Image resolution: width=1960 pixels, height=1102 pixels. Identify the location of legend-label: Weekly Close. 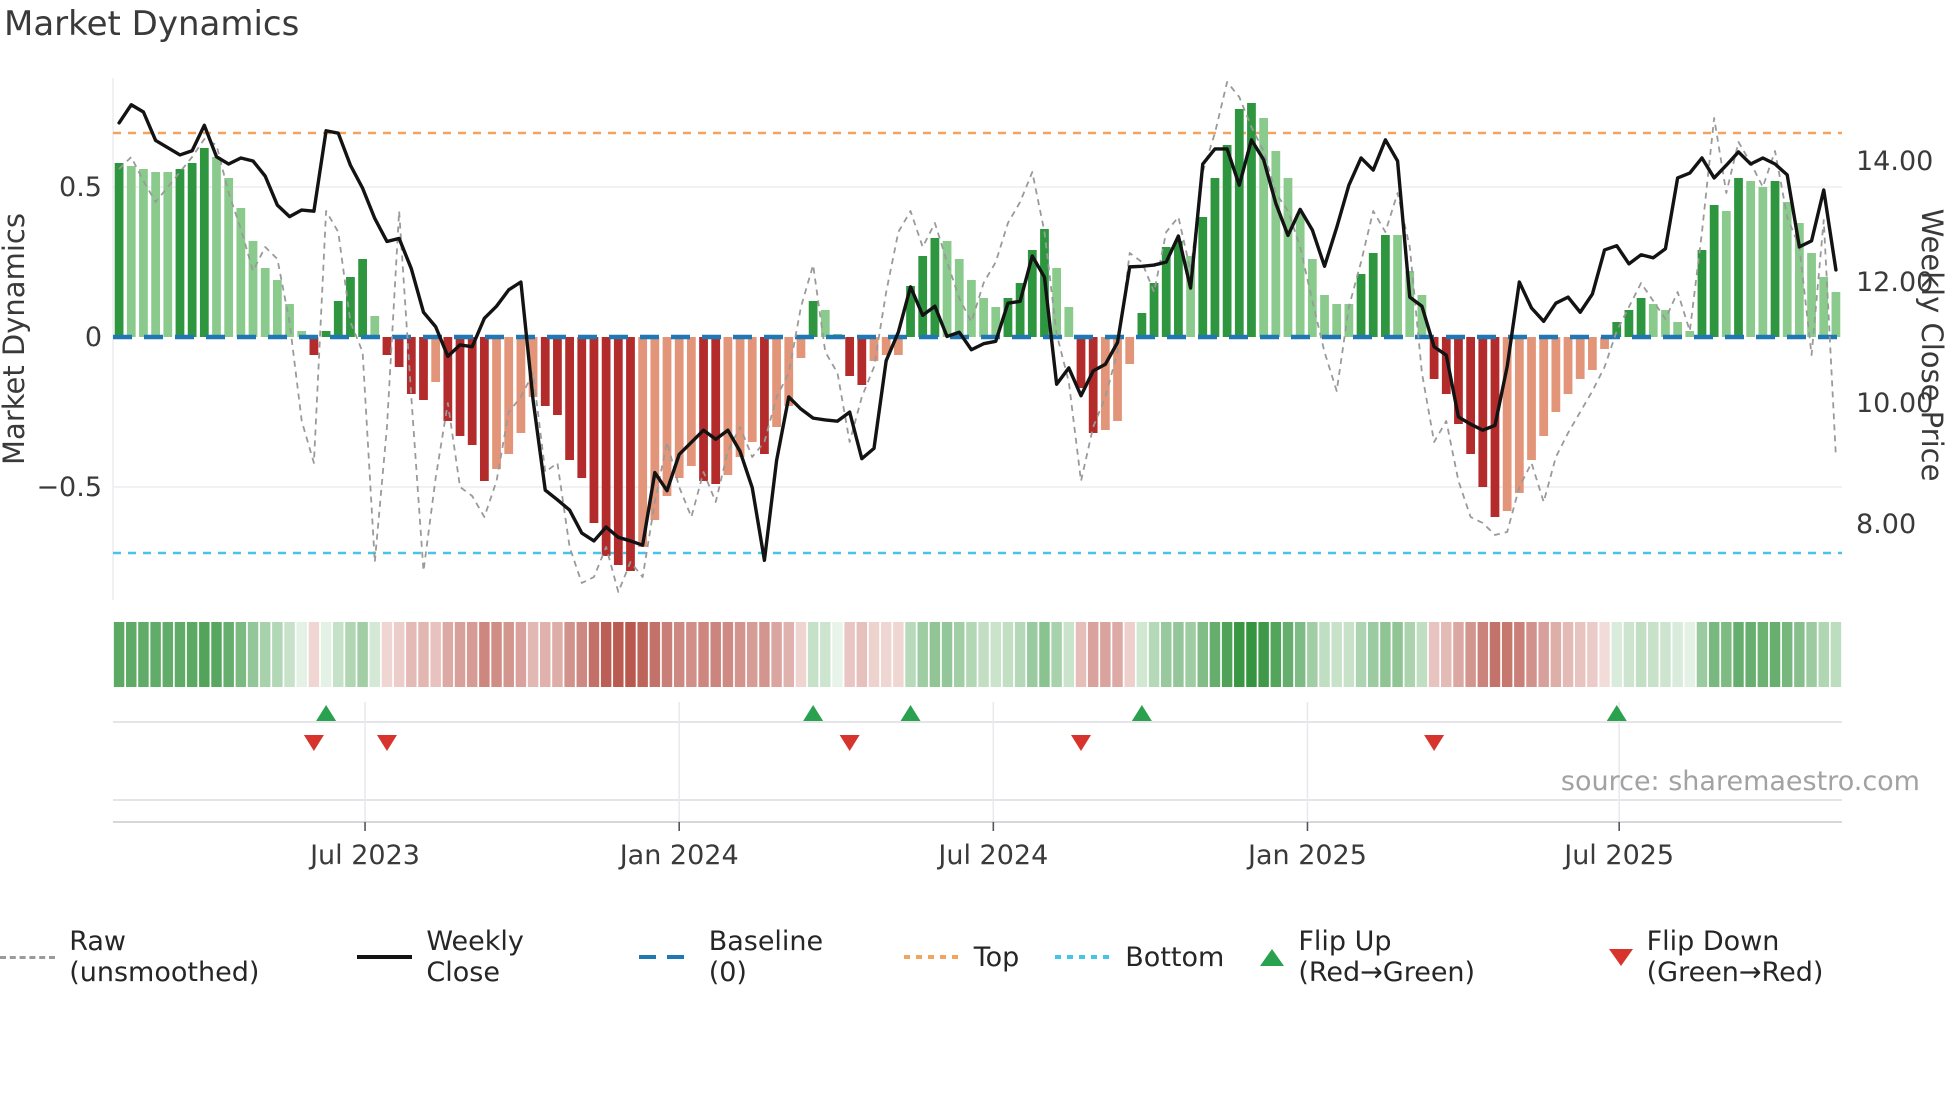
(475, 957).